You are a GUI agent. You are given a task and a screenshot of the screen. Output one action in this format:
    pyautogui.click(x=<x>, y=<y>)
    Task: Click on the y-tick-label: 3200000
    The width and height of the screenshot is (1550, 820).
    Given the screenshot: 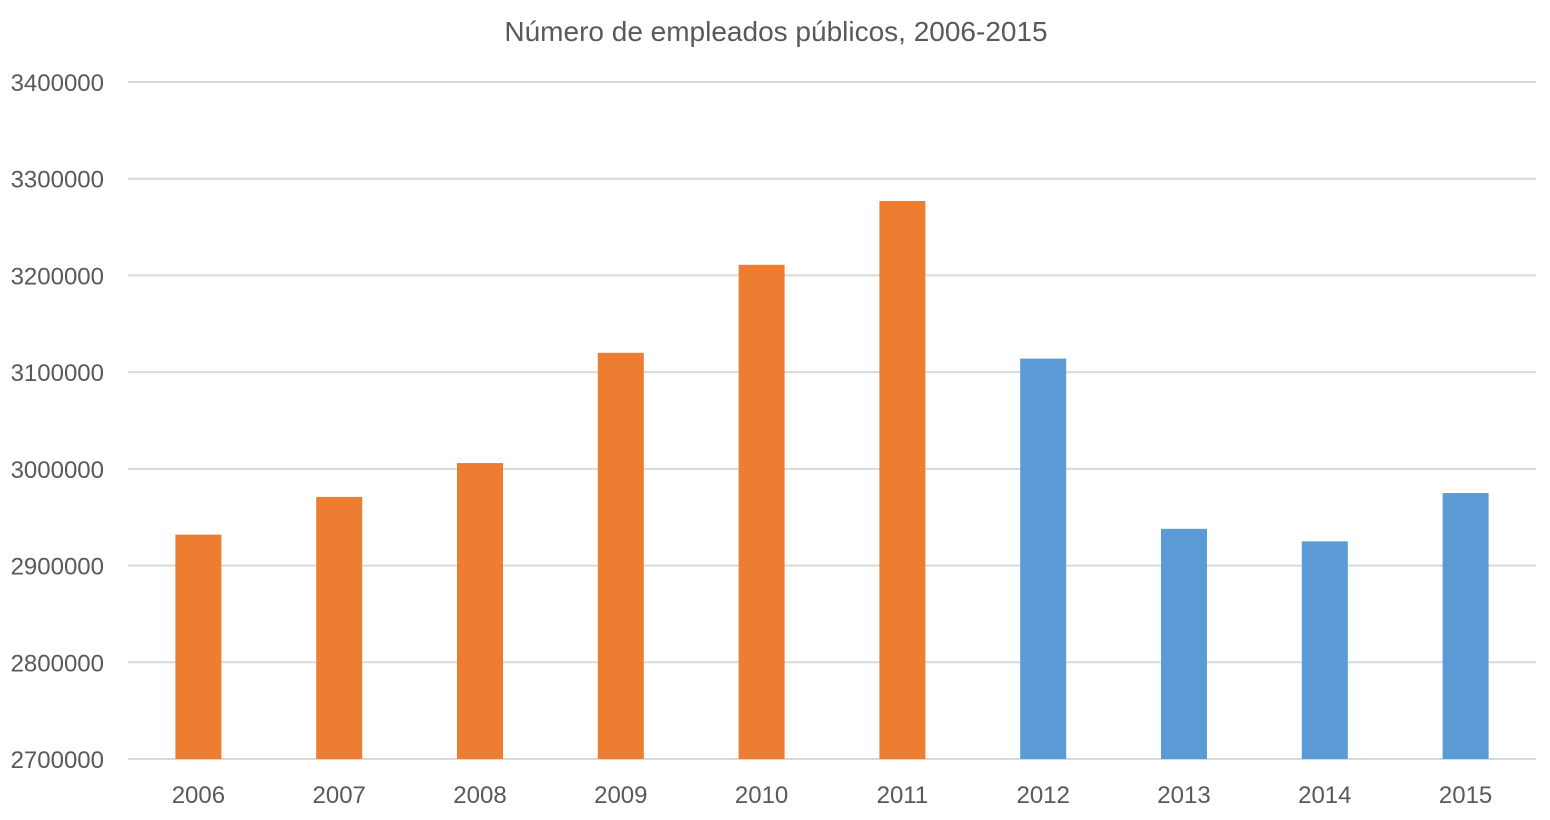 What is the action you would take?
    pyautogui.click(x=57, y=276)
    